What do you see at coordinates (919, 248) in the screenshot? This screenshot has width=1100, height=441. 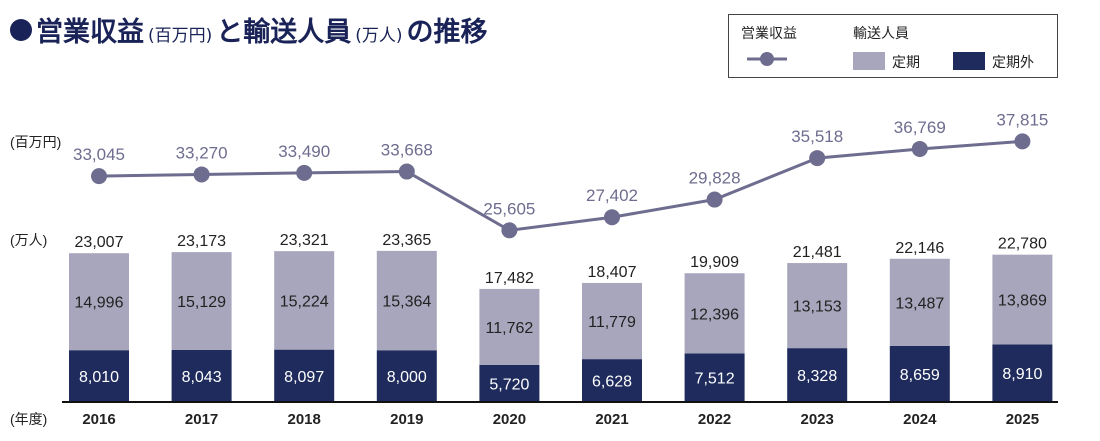 I see `label-total-2024: 22,146` at bounding box center [919, 248].